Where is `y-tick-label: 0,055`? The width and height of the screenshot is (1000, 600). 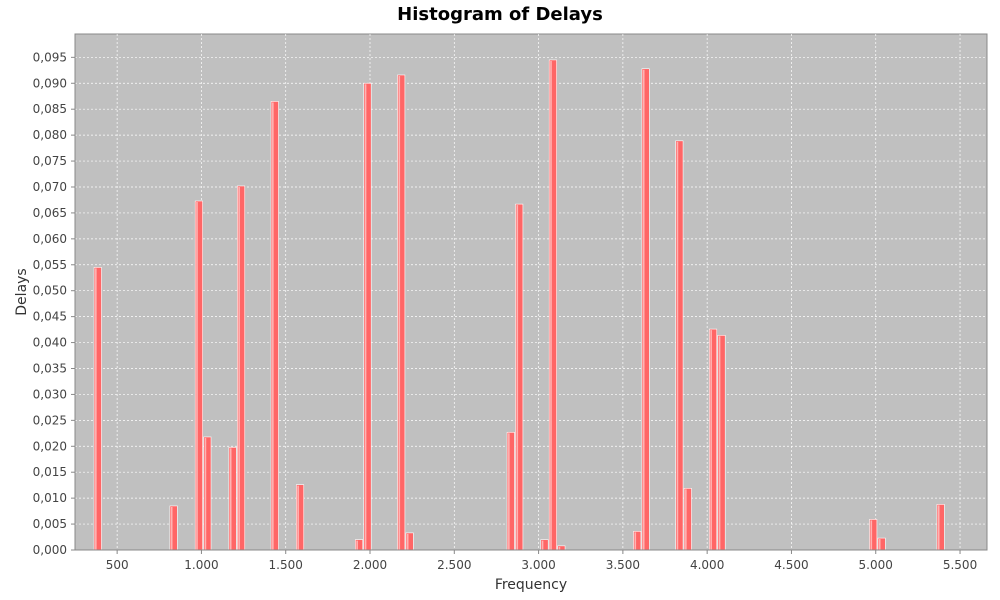
y-tick-label: 0,055 is located at coordinates (50, 265).